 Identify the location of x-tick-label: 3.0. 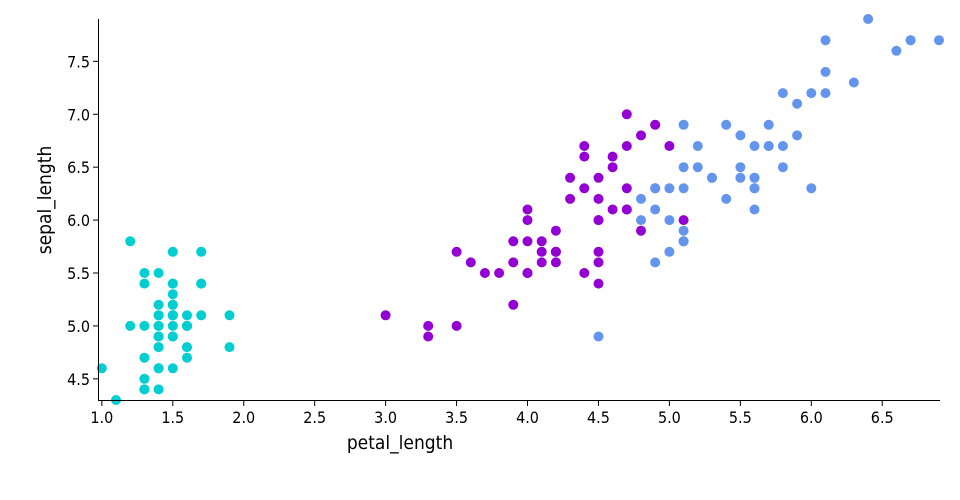
(385, 417).